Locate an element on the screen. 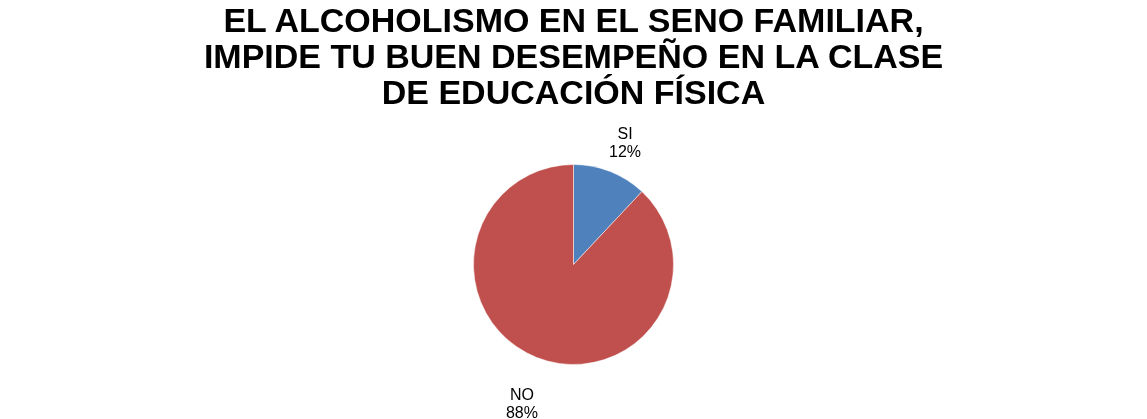 The image size is (1147, 419). pie-slice is located at coordinates (573, 264).